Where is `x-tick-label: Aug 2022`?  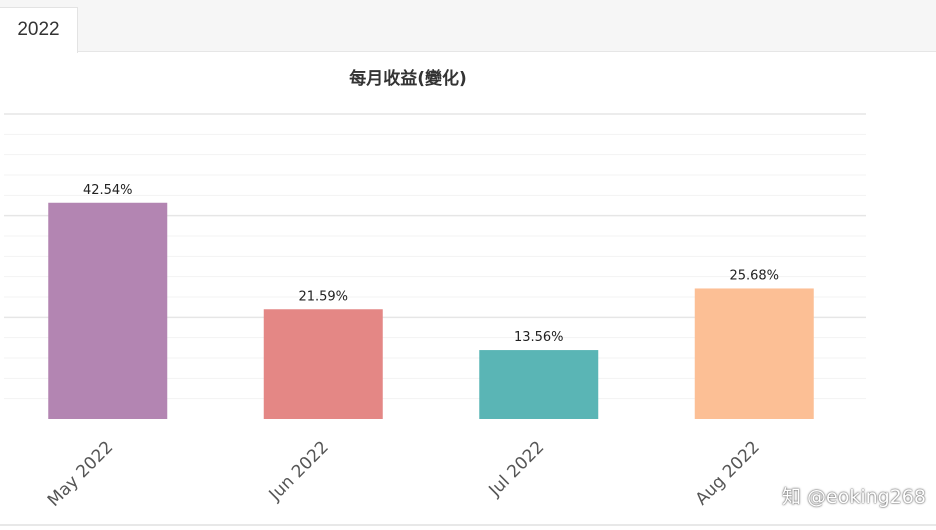 x-tick-label: Aug 2022 is located at coordinates (728, 473).